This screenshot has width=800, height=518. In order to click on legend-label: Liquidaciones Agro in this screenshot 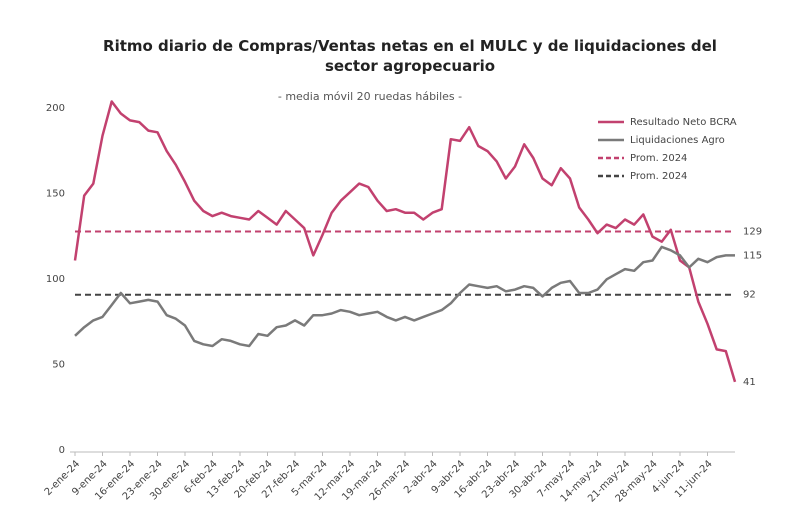, I will do `click(677, 140)`.